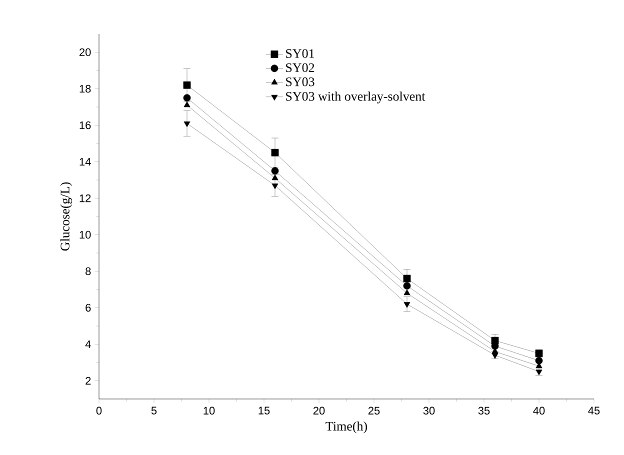 The width and height of the screenshot is (624, 455). Describe the element at coordinates (300, 53) in the screenshot. I see `legend-label: SY01` at that location.